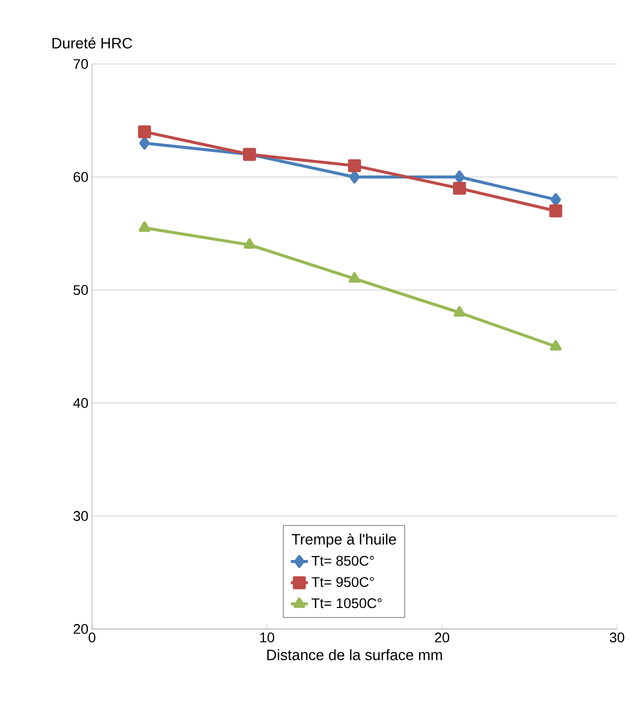  What do you see at coordinates (80, 516) in the screenshot?
I see `y-tick-label: 30` at bounding box center [80, 516].